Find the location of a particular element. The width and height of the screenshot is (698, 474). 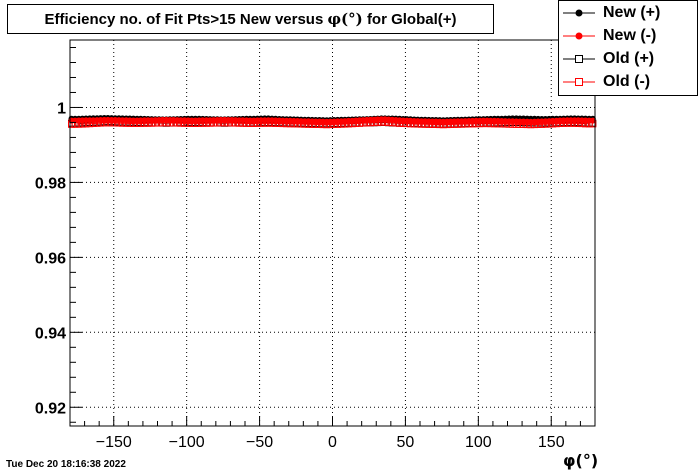

legend-marker-new-minus is located at coordinates (579, 36).